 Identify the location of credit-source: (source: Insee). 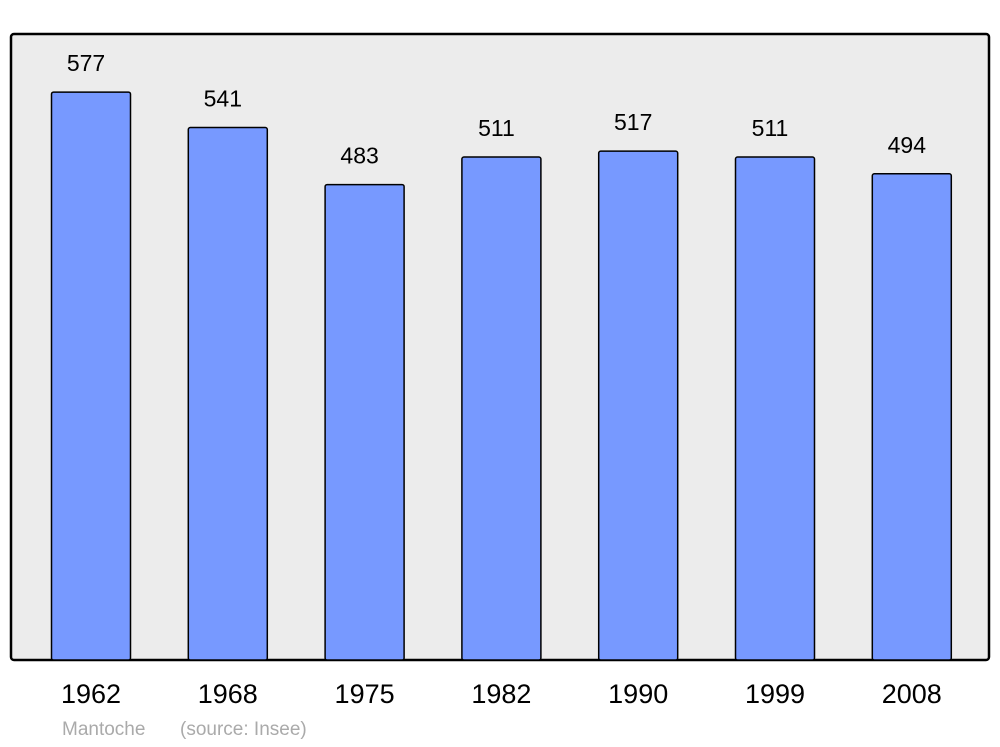
(243, 729).